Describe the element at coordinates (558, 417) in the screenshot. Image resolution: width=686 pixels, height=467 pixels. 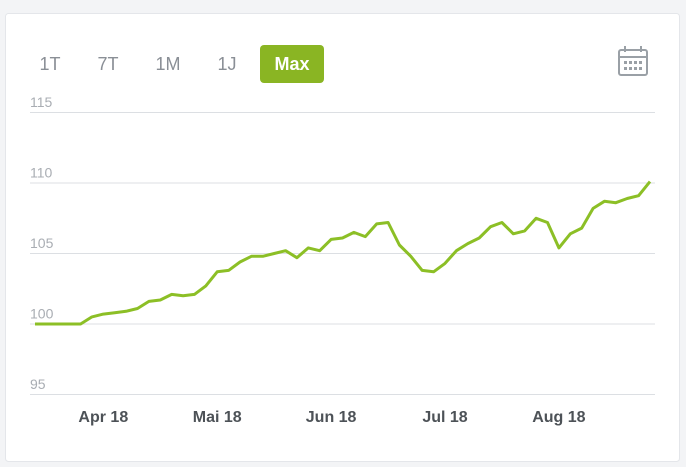
I see `x-tick-label: Aug 18` at that location.